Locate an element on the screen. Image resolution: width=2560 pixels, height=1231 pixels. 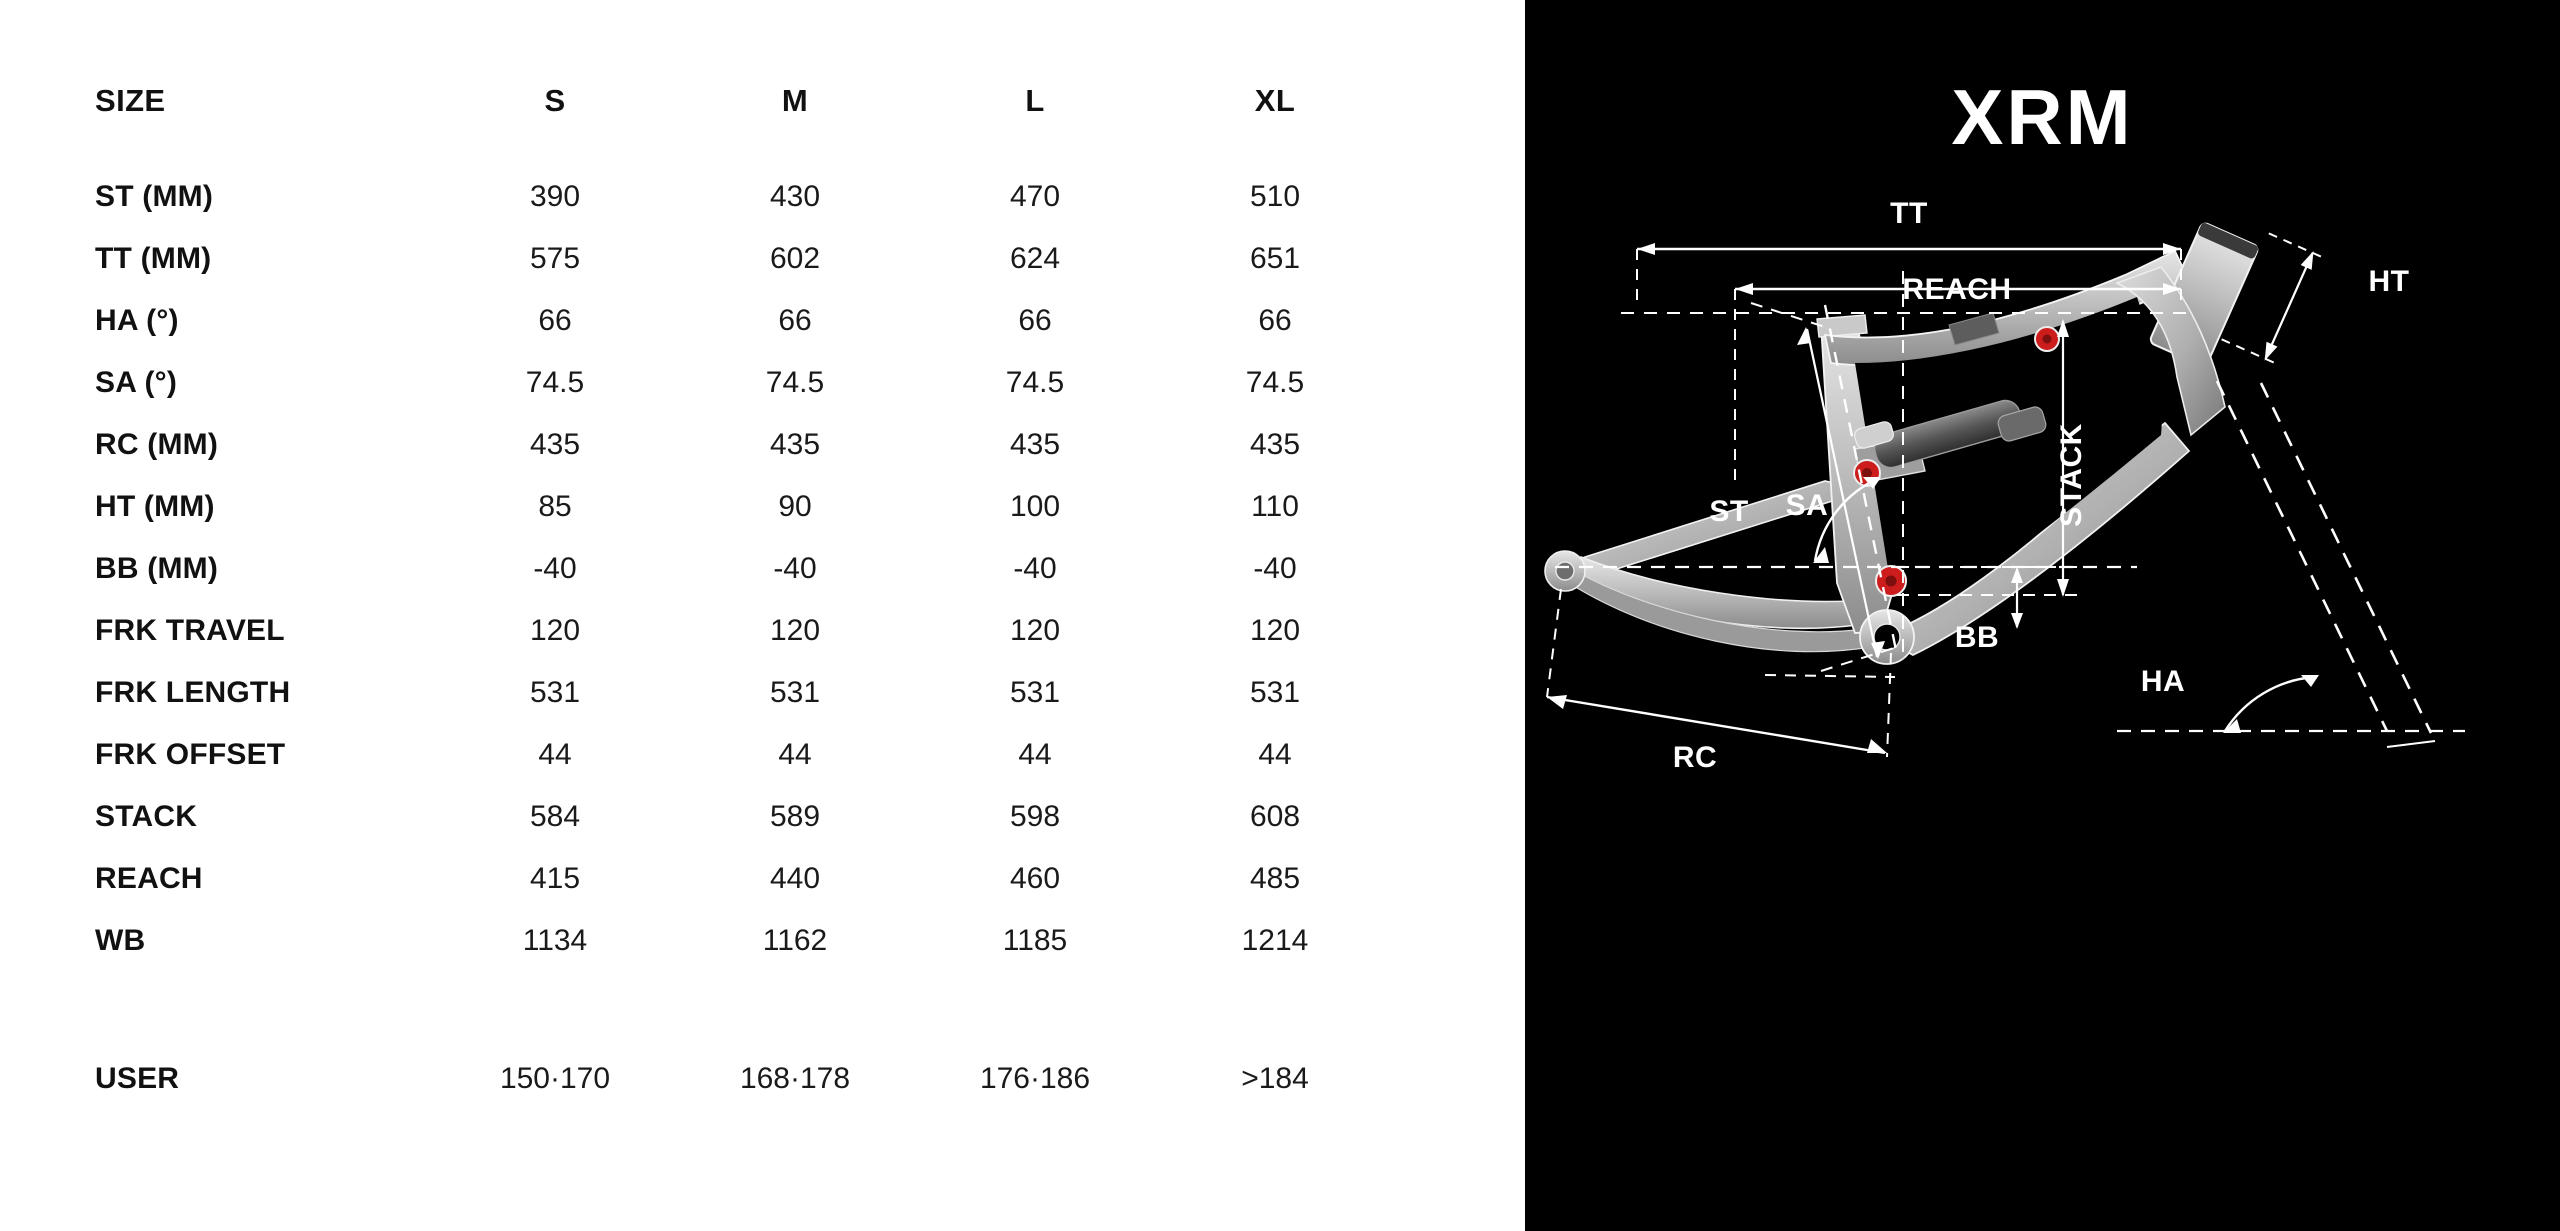
cell-xl: -40 is located at coordinates (1275, 568).